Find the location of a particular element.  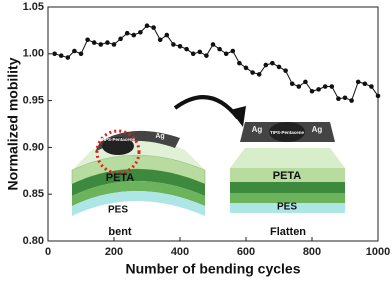

x-tick-label: 200 is located at coordinates (114, 252).